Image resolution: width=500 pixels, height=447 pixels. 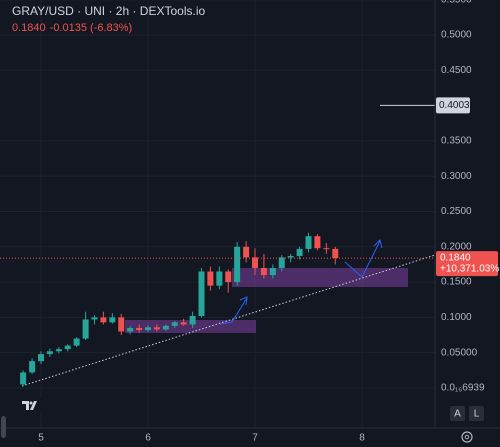 I want to click on last-bar: 0.1840, so click(x=29, y=28).